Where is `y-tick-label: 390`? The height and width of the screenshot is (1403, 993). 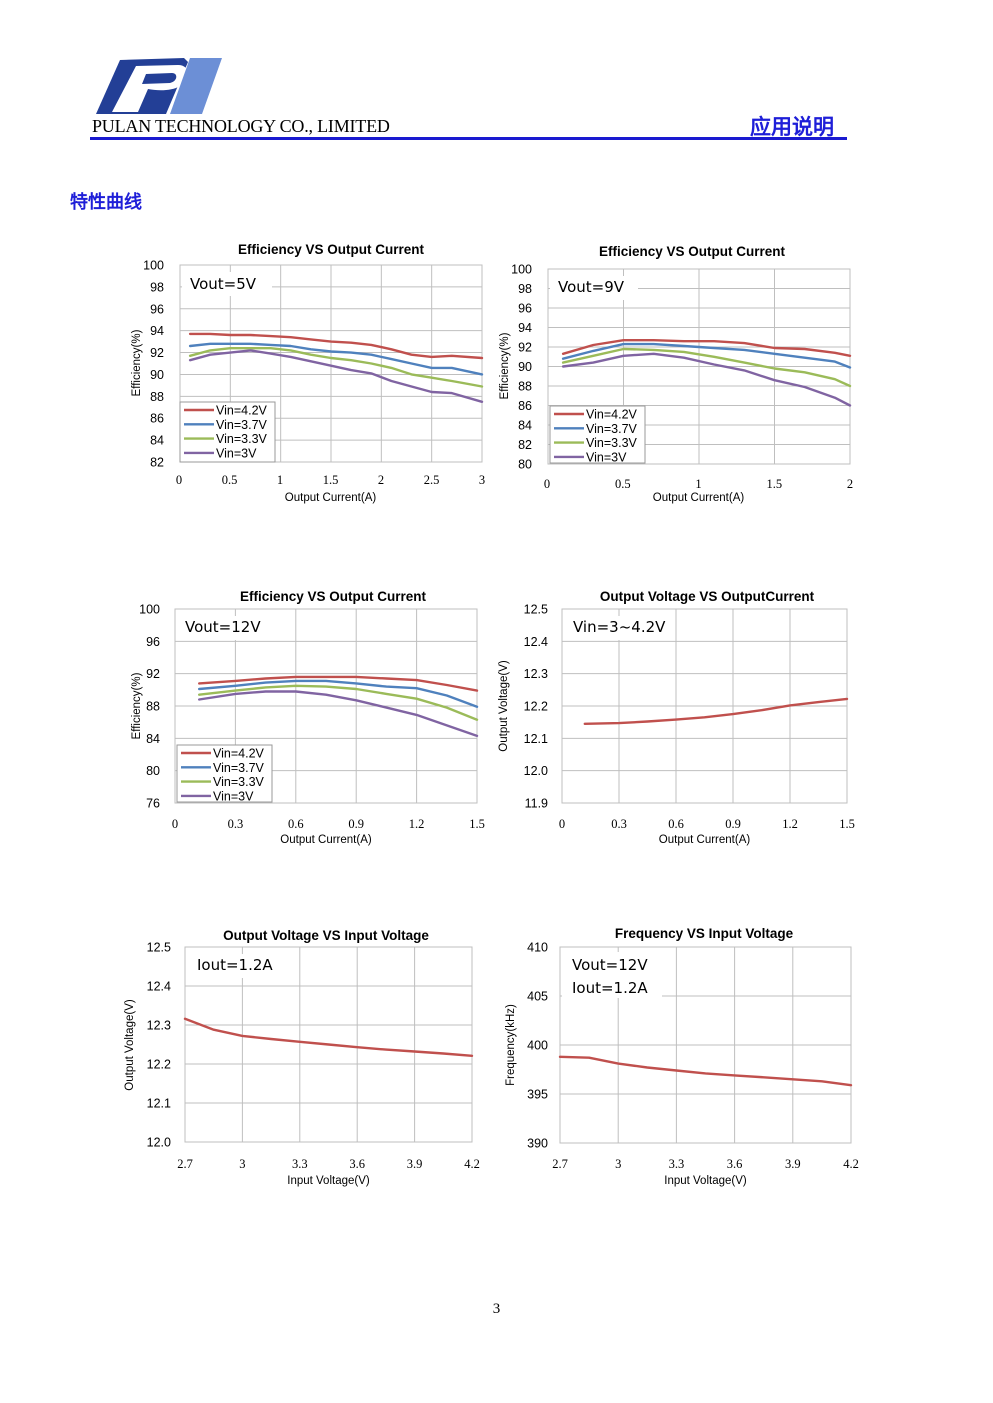 y-tick-label: 390 is located at coordinates (537, 1144).